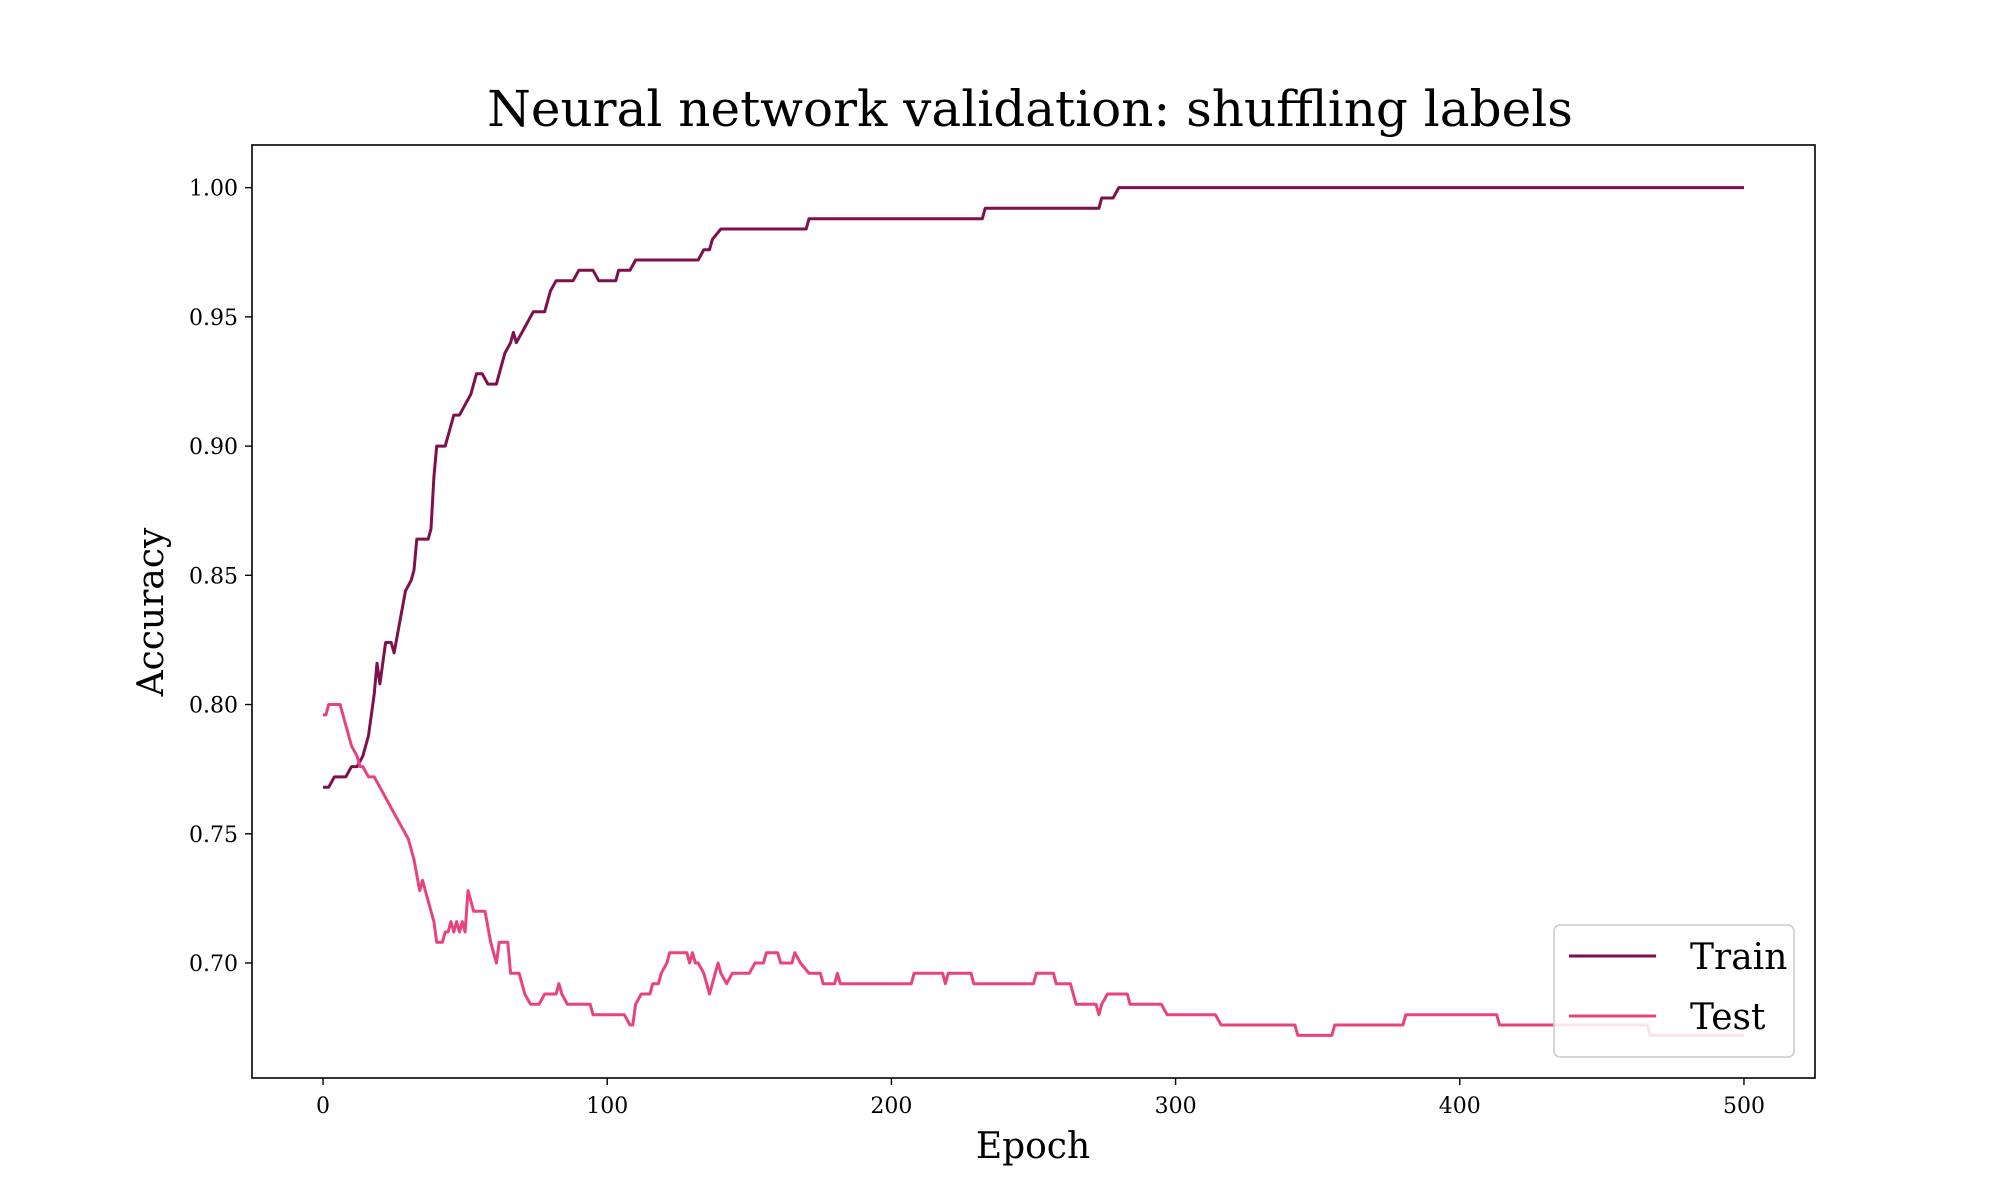 The image size is (2000, 1200). What do you see at coordinates (213, 964) in the screenshot?
I see `y-tick-label: 0.70` at bounding box center [213, 964].